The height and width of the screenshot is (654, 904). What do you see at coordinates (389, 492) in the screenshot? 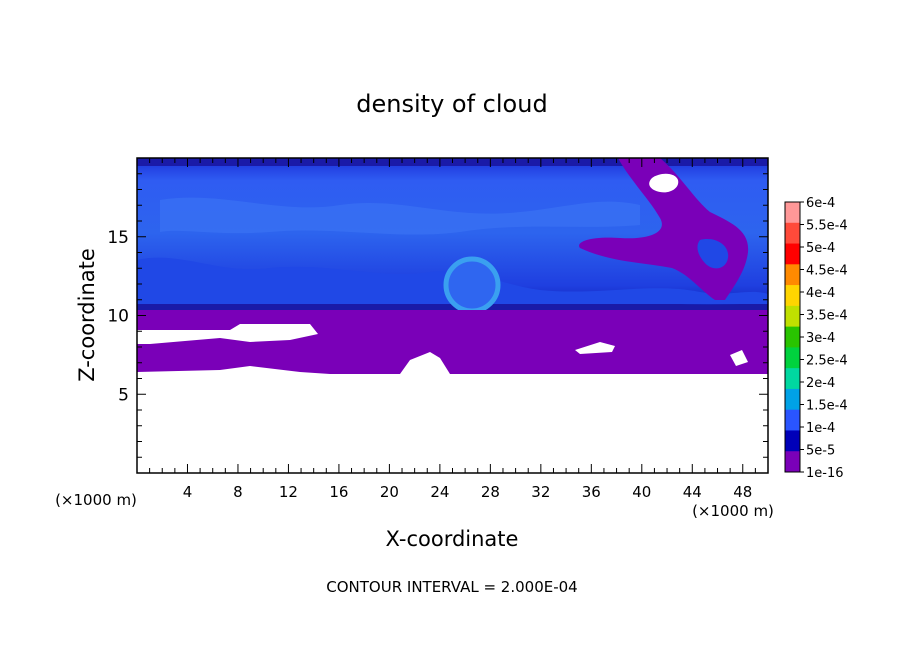
I see `x-tick-label: 20` at bounding box center [389, 492].